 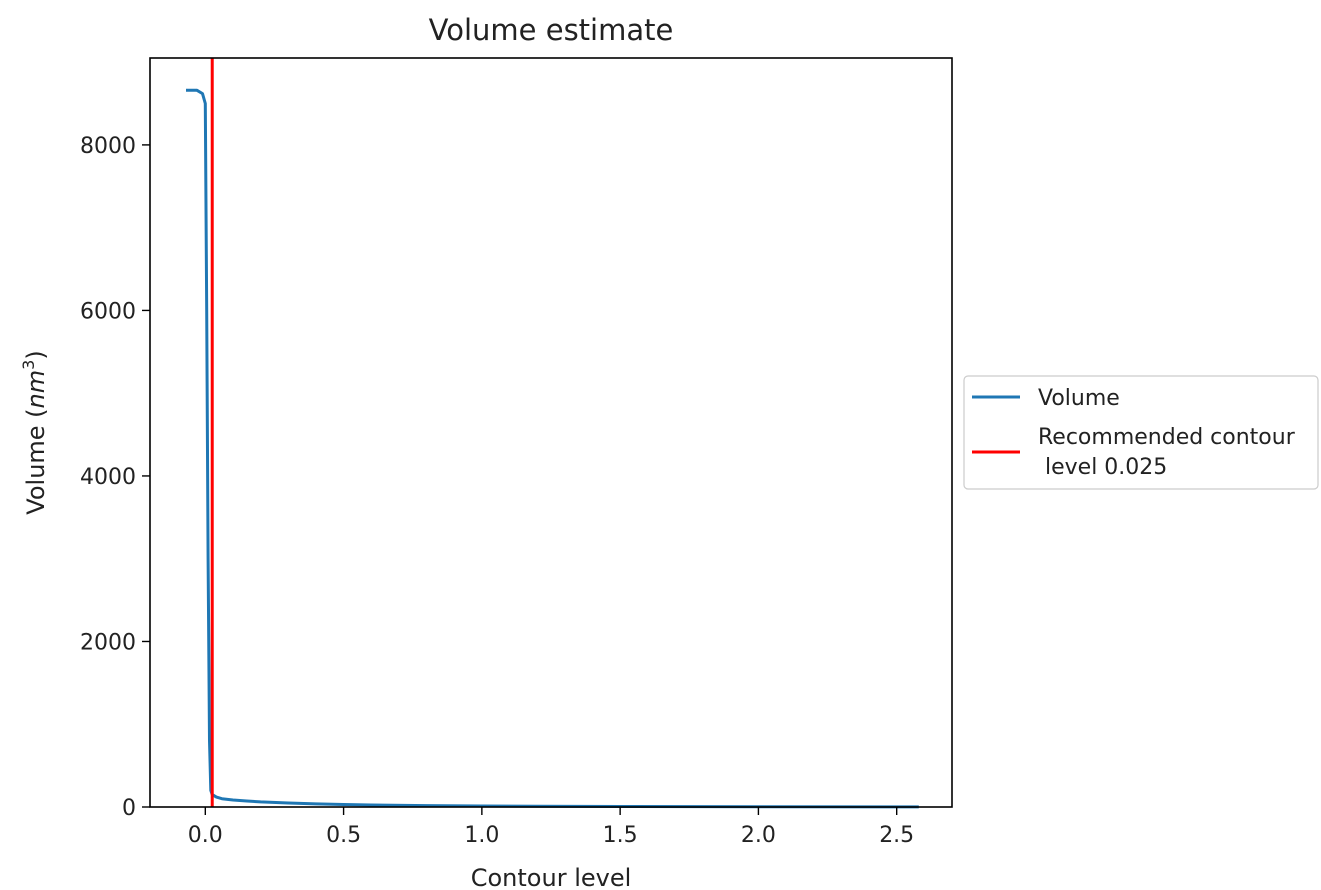 What do you see at coordinates (108, 477) in the screenshot?
I see `y-tick-label: 4000` at bounding box center [108, 477].